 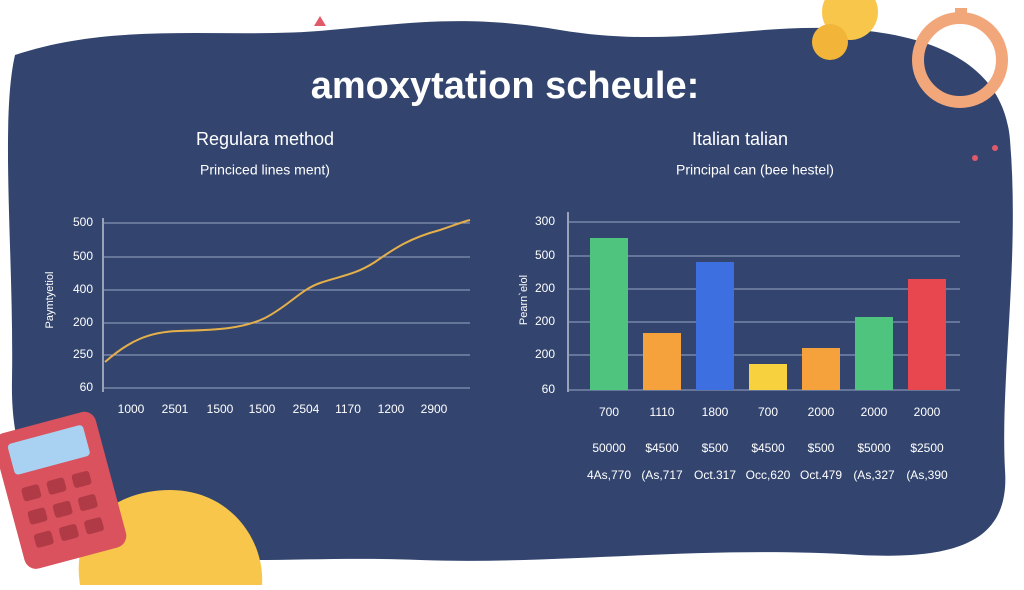 I want to click on y-axis-label: Pearn`elol, so click(x=524, y=300).